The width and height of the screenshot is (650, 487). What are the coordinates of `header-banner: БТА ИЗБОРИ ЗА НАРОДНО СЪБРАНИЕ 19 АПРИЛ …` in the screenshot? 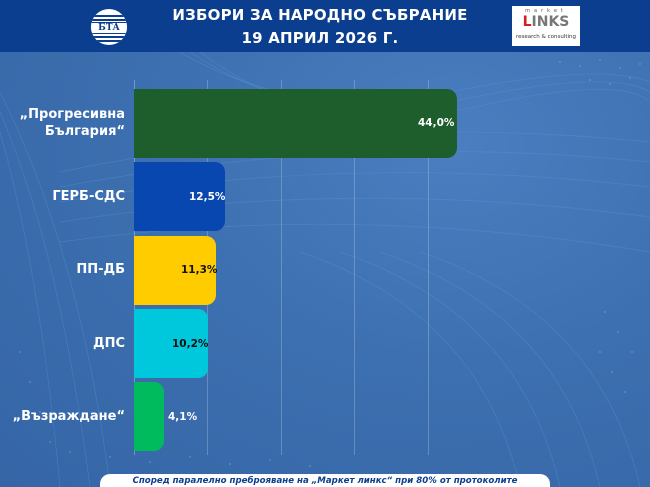 It's located at (325, 26).